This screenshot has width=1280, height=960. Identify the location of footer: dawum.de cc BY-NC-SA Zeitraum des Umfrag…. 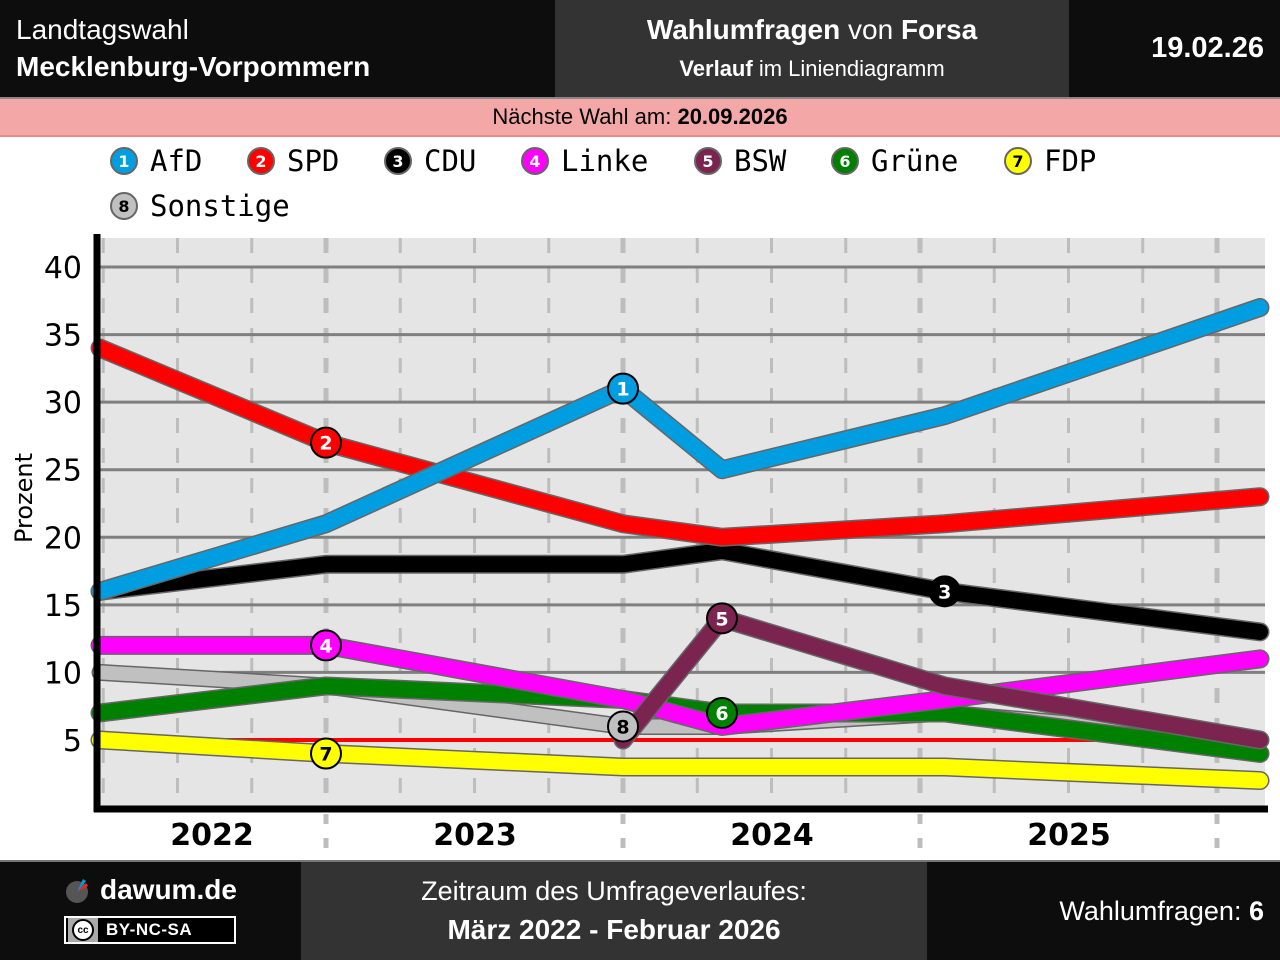
(640, 910).